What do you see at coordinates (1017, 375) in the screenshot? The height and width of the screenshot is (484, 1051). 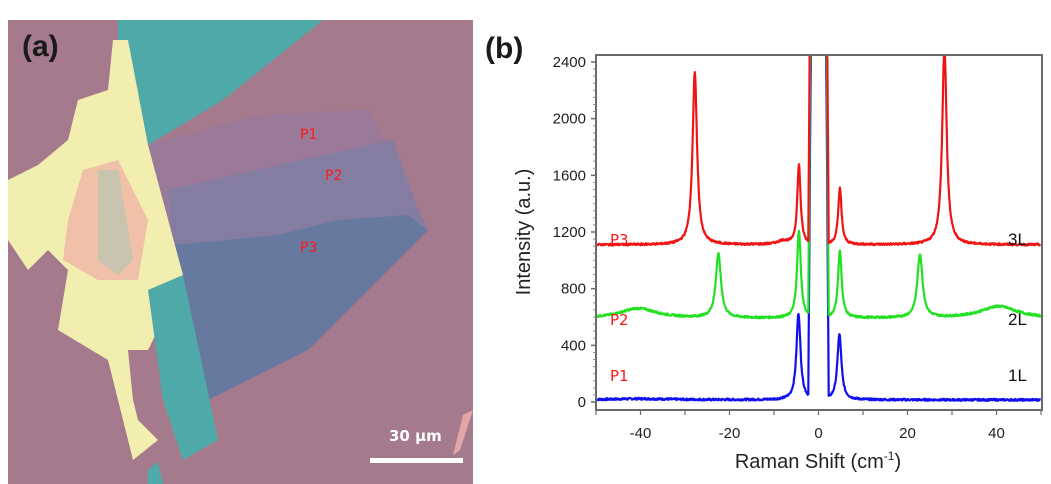 I see `layer-label-1l: 1L` at bounding box center [1017, 375].